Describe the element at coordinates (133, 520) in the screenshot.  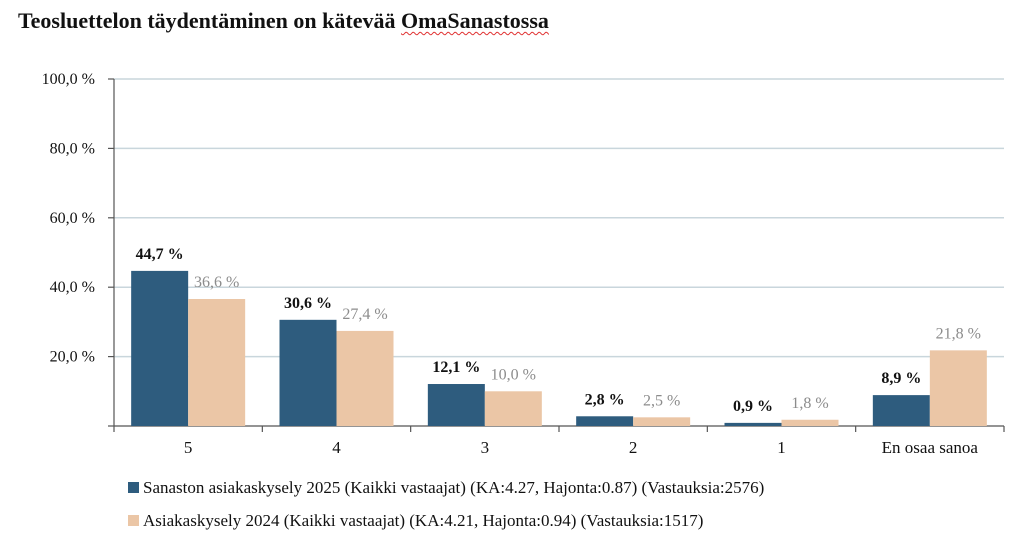
I see `legend-swatch-2024` at that location.